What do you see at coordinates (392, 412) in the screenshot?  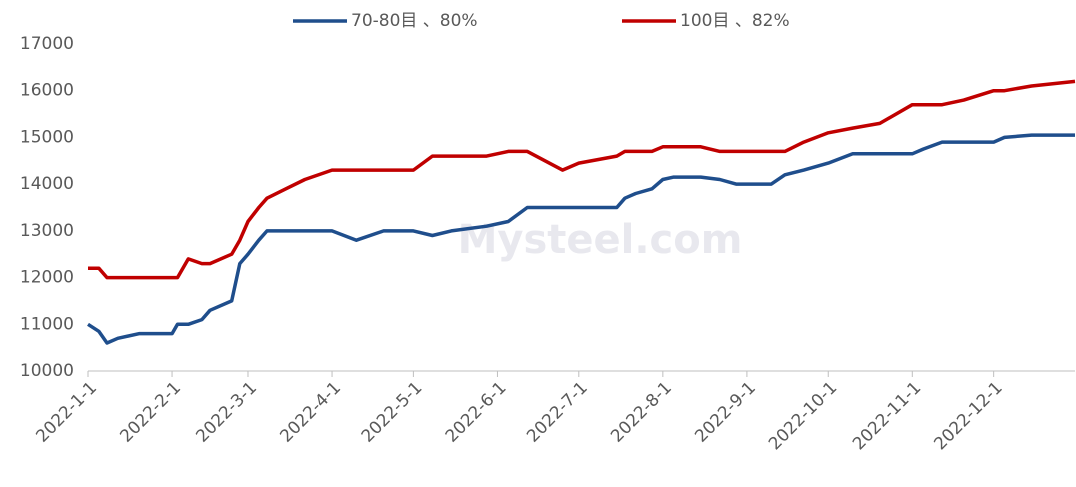 I see `x-tick-label: 2022-5-1` at bounding box center [392, 412].